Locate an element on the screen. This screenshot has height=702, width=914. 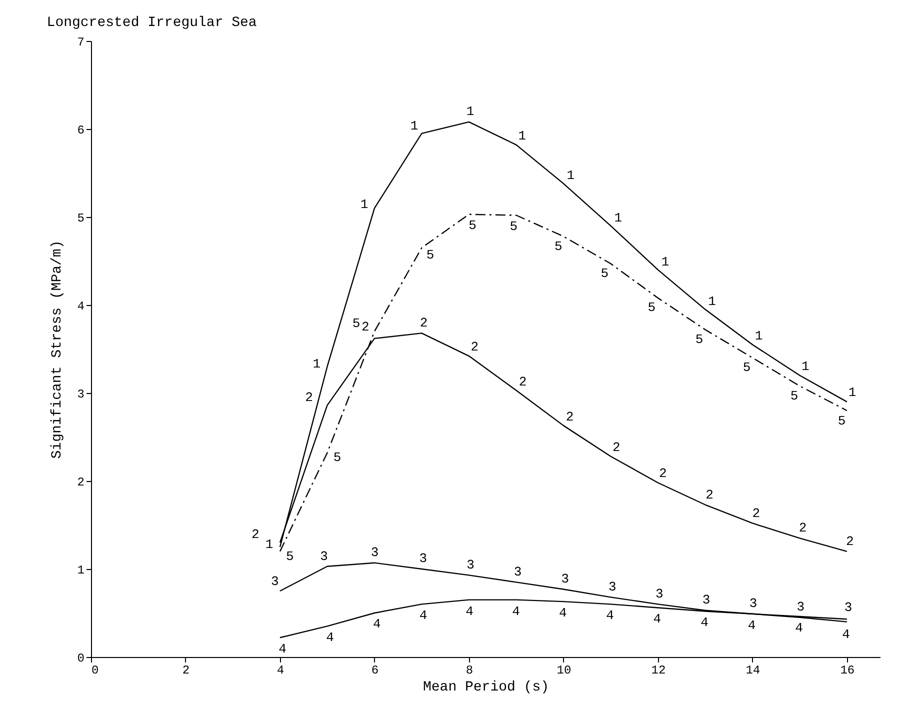
series-label: 4 is located at coordinates (377, 624).